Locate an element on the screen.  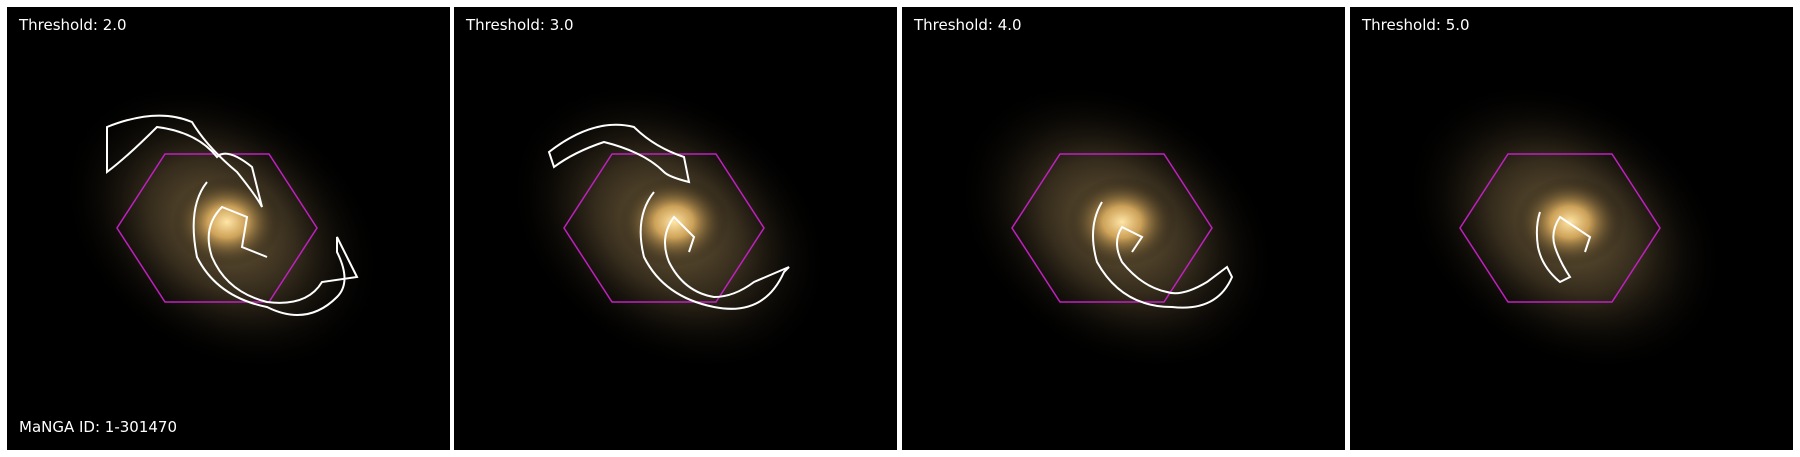
threshold-label: Threshold: 4.0 is located at coordinates (968, 25).